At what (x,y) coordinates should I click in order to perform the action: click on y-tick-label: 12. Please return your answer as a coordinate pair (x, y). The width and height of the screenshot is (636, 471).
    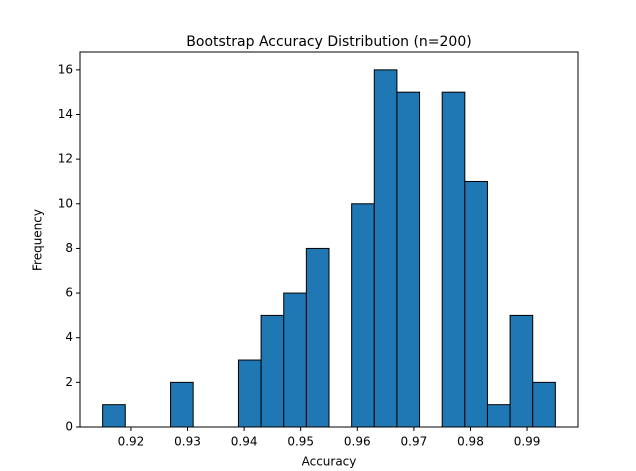
    Looking at the image, I should click on (65, 159).